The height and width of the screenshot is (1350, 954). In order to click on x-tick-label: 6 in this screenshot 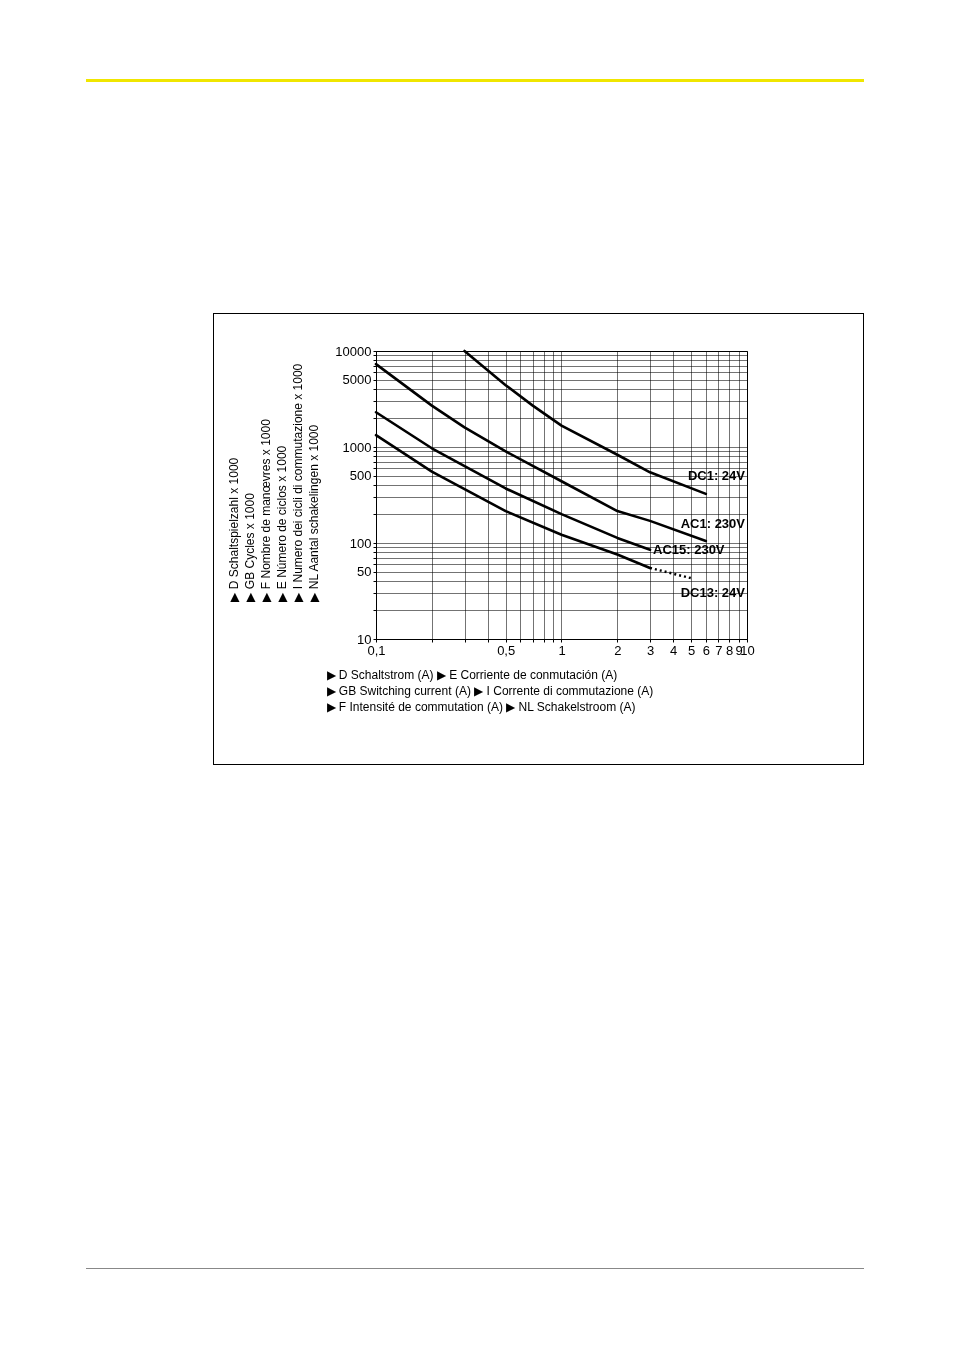, I will do `click(706, 650)`.